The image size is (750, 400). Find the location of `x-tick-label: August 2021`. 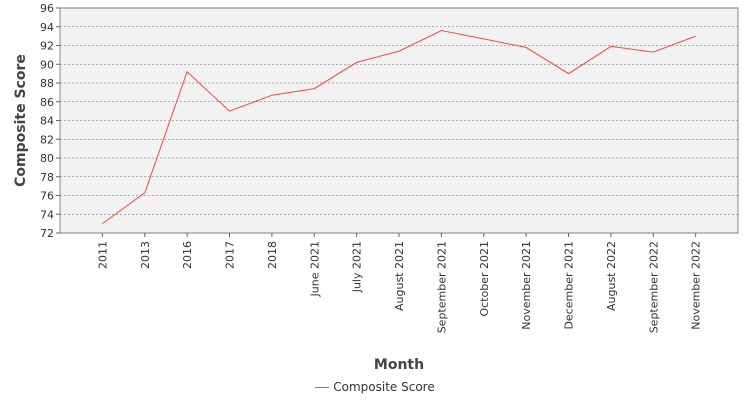

x-tick-label: August 2021 is located at coordinates (399, 276).